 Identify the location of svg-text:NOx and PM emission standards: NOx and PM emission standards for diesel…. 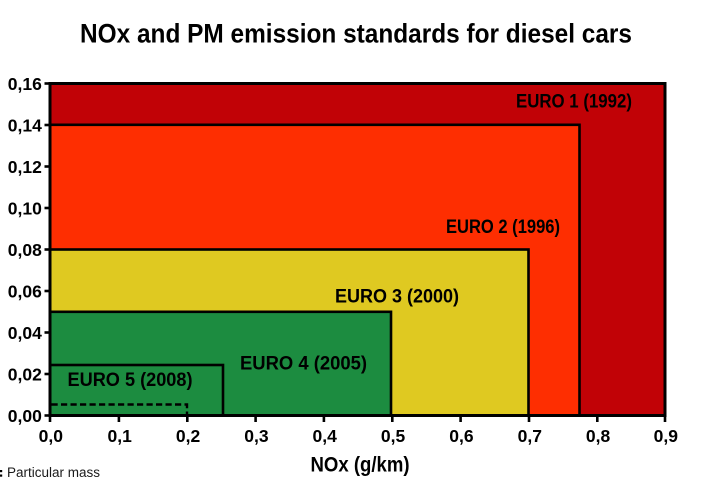
(356, 34).